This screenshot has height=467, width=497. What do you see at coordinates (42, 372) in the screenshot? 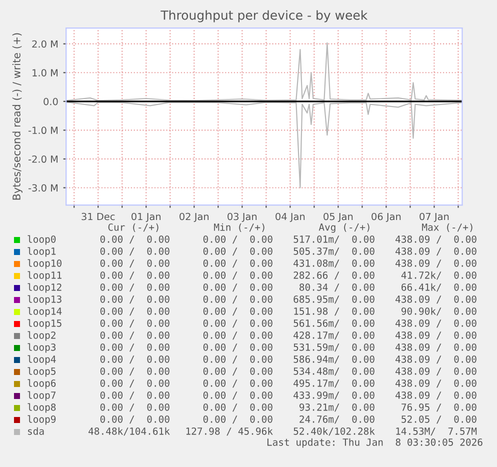
I see `legend-label: loop5` at bounding box center [42, 372].